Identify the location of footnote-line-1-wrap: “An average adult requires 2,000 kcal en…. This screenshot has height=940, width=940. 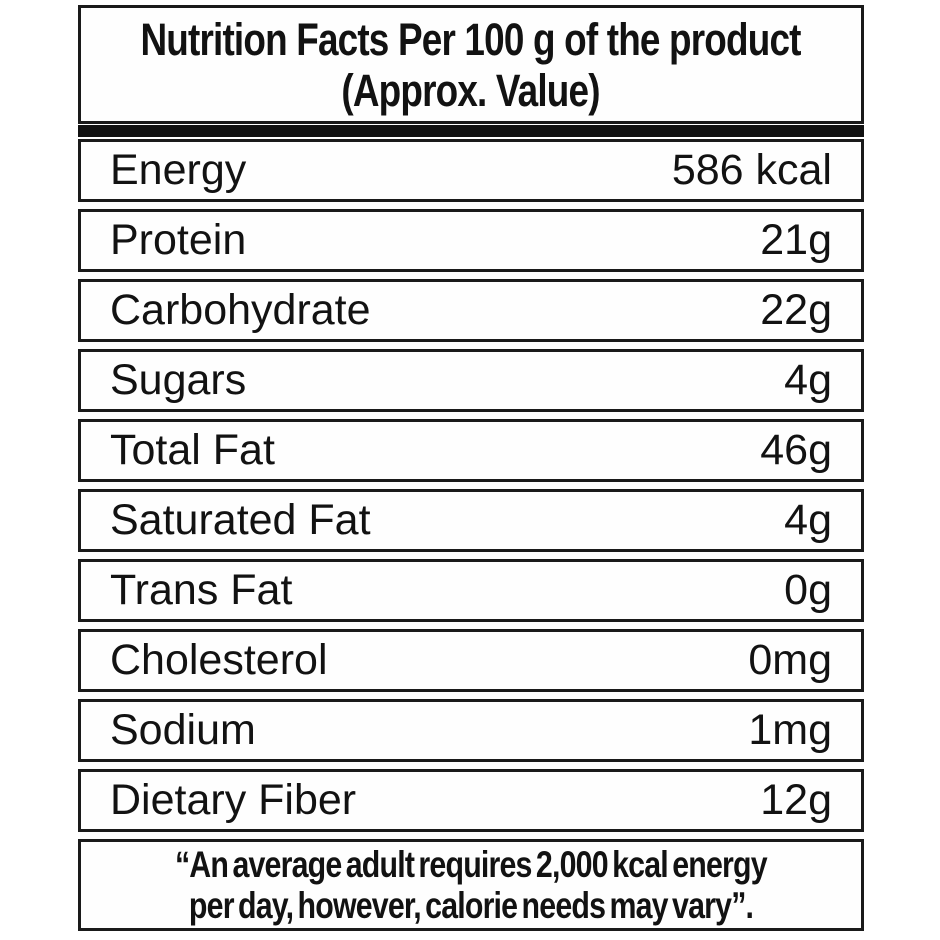
(471, 864).